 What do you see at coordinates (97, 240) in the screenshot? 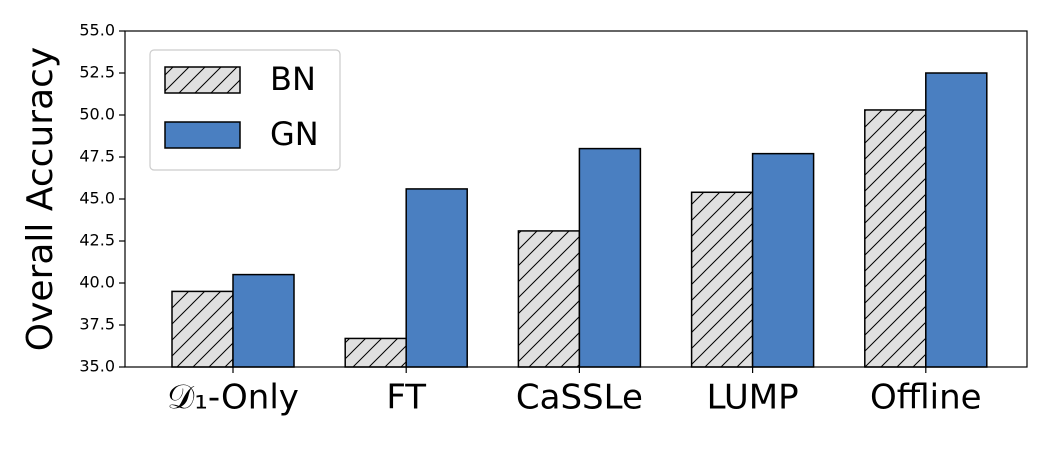
I see `y-tick-label: 42.5` at bounding box center [97, 240].